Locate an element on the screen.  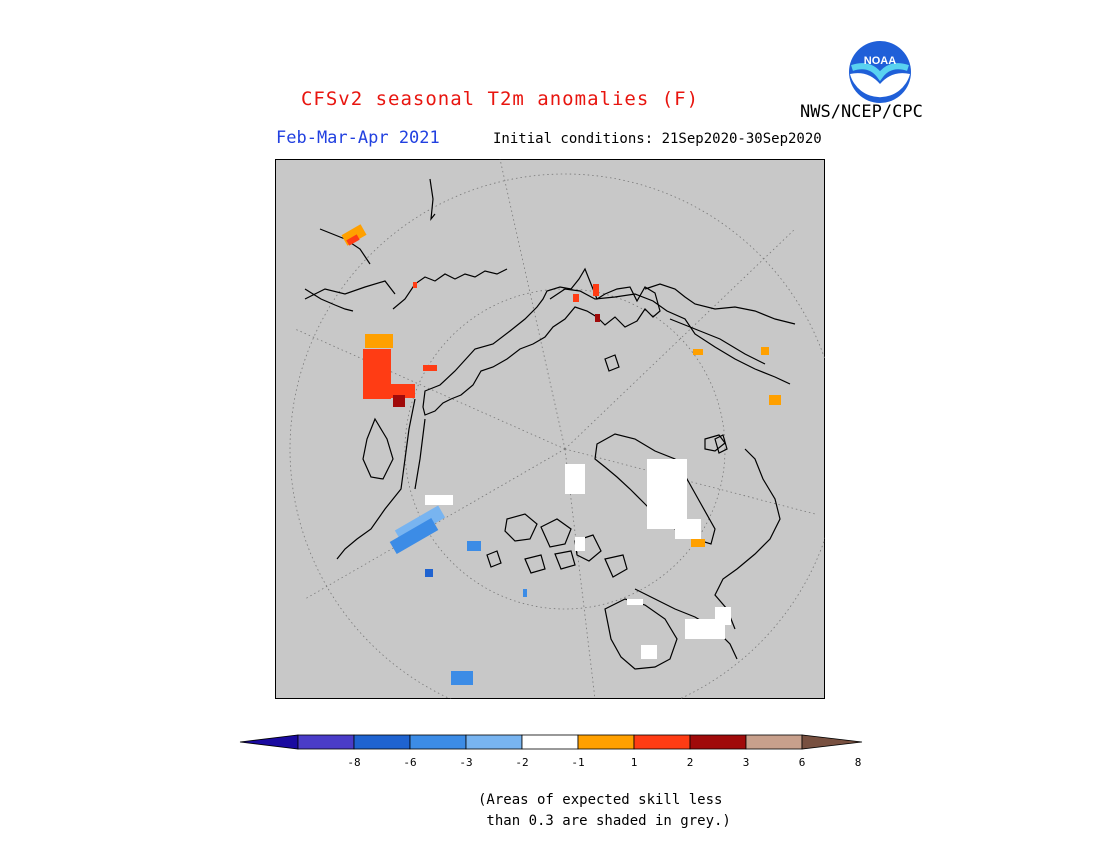
legend-tick-label: 1 is located at coordinates (634, 762).